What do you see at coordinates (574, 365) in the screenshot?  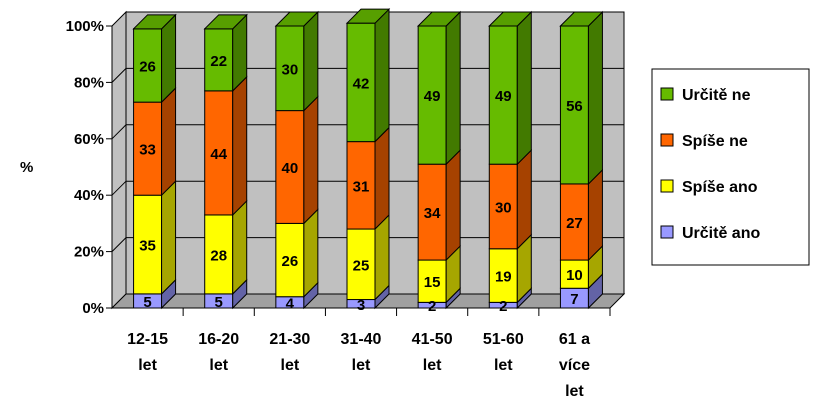 I see `category-label: 61 a více let` at bounding box center [574, 365].